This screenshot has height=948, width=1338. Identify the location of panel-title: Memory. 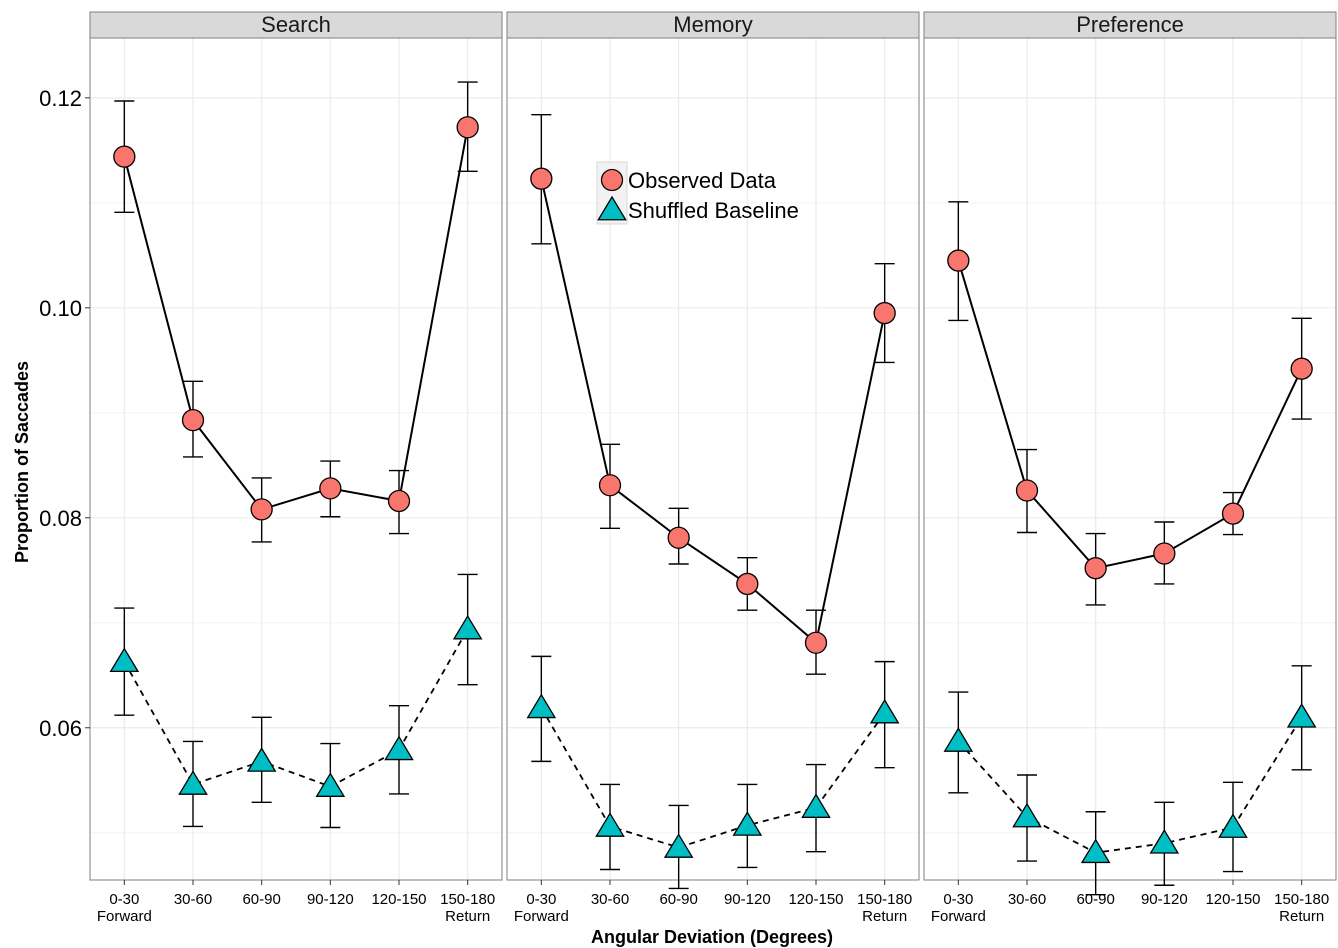
(712, 24).